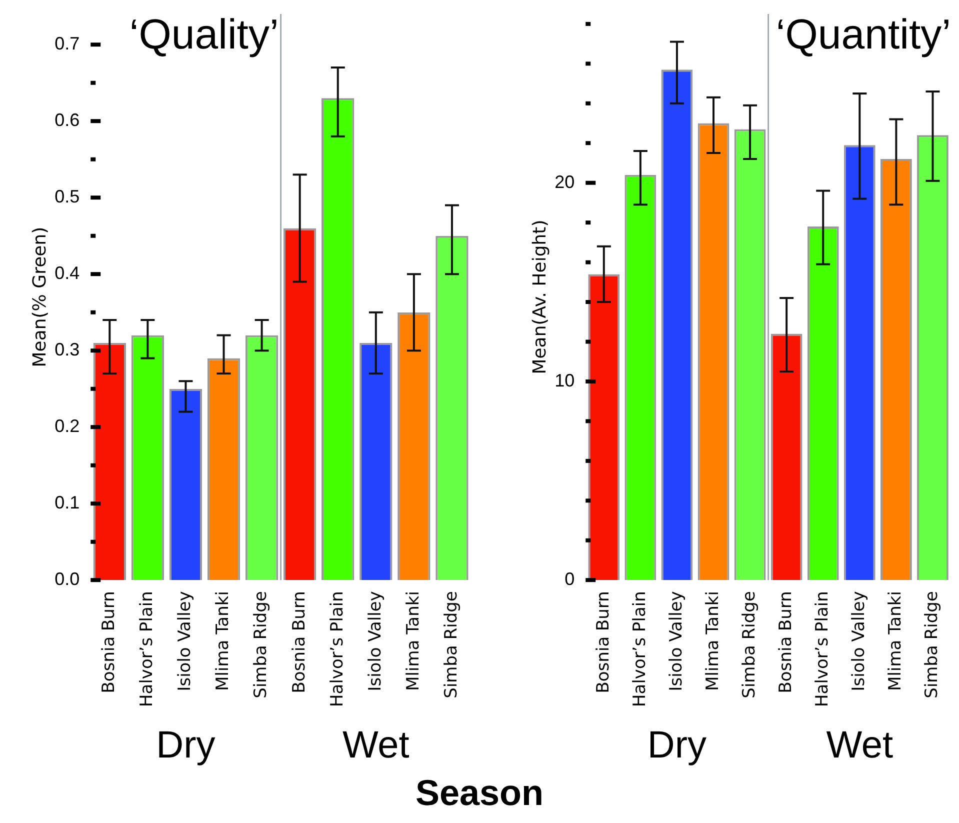 The width and height of the screenshot is (959, 823). I want to click on y-axis-title: Mean(% Green), so click(39, 297).